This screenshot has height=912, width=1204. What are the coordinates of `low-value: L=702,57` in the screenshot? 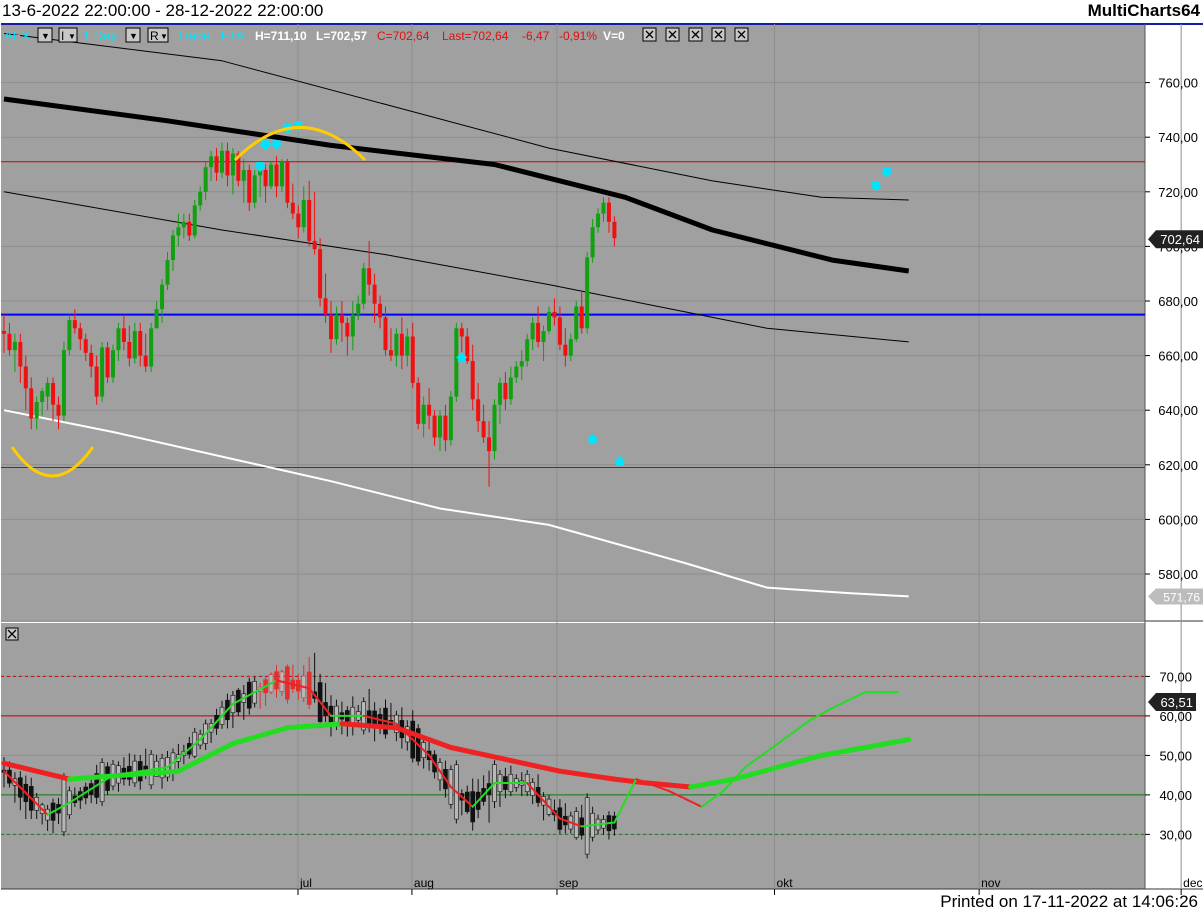 It's located at (341, 36).